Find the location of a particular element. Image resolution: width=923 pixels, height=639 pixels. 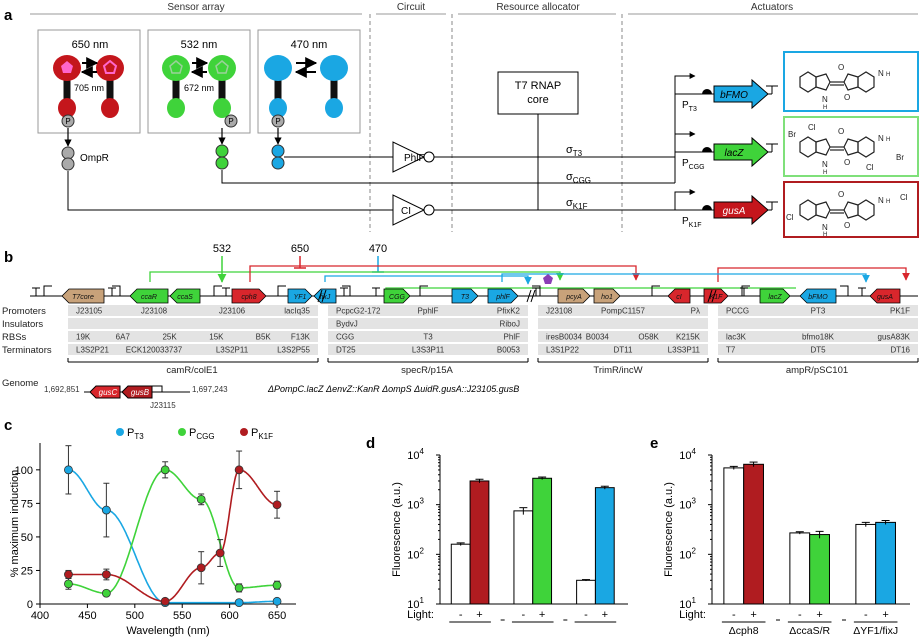

gene-ho1 is located at coordinates (607, 296).